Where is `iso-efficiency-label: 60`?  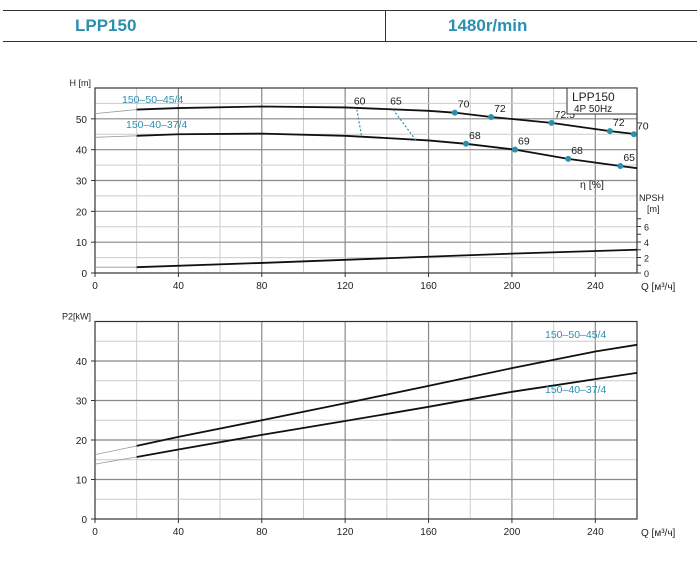
iso-efficiency-label: 60 is located at coordinates (360, 102).